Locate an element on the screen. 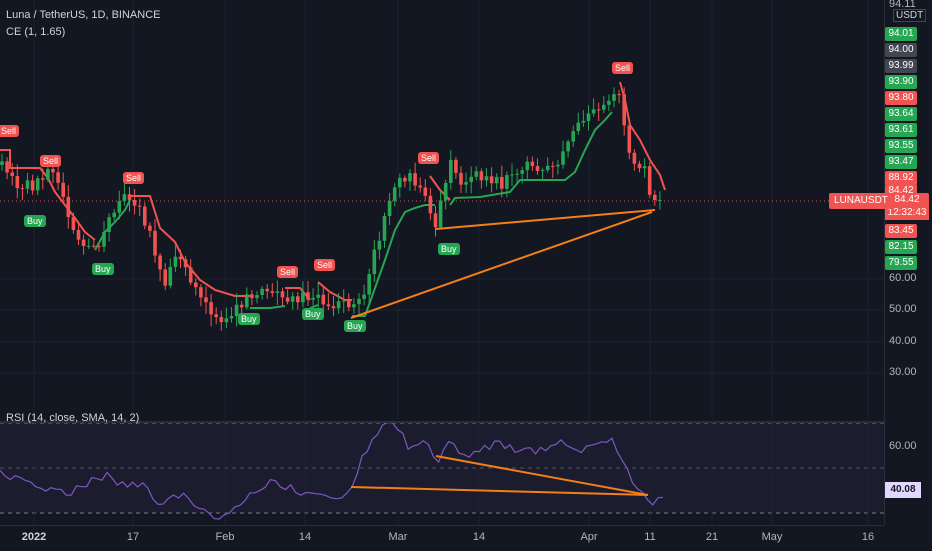 The image size is (932, 551). time-axis: 2022 17 Feb 14 Mar 14 Apr 11 21 May 16 is located at coordinates (442, 538).